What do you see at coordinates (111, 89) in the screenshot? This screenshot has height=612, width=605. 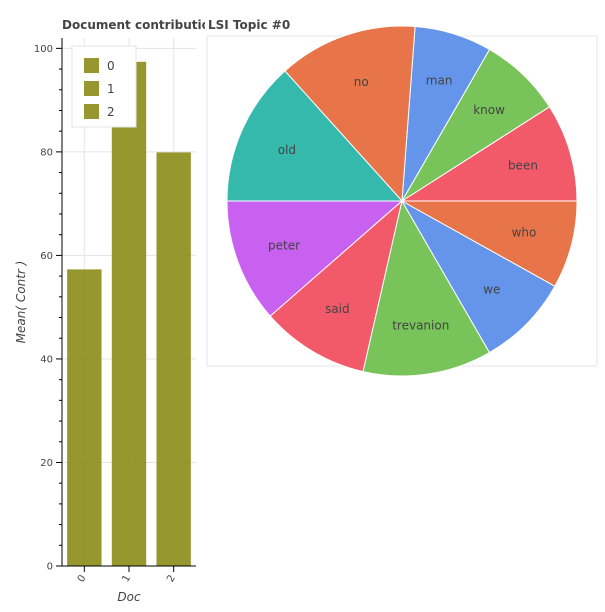 I see `legend-label: 1` at bounding box center [111, 89].